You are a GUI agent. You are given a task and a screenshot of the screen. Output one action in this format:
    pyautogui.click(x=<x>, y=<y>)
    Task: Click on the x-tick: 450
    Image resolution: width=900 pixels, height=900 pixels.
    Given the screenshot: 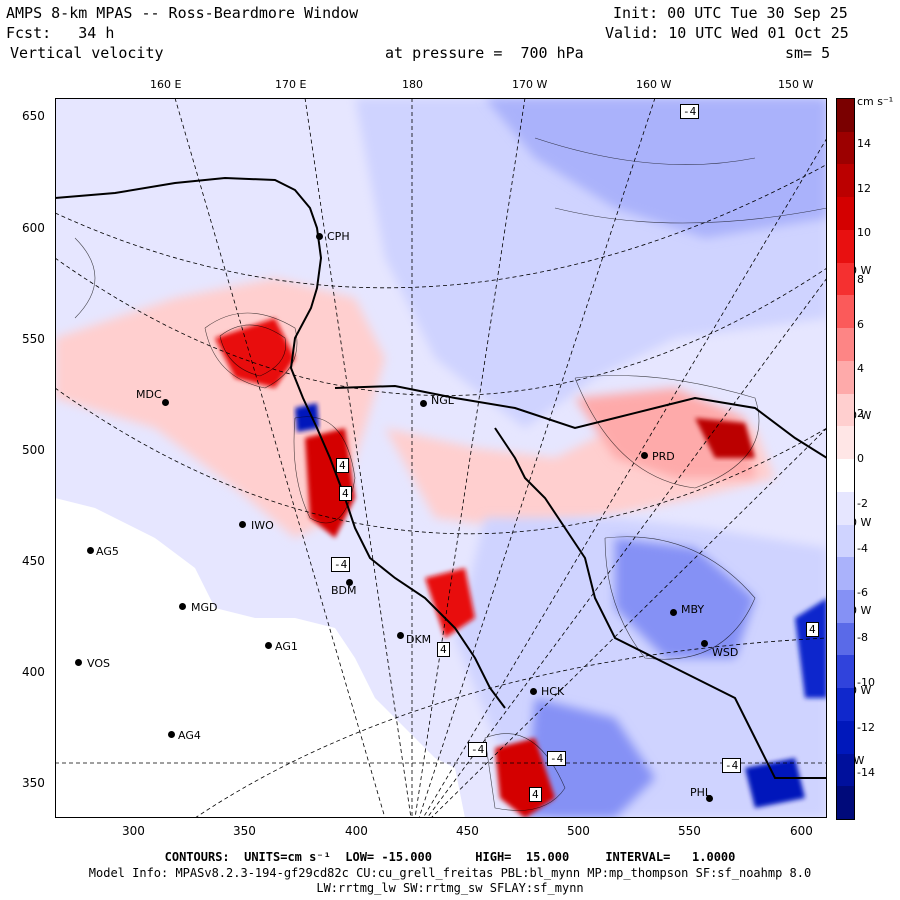 What is the action you would take?
    pyautogui.click(x=467, y=831)
    